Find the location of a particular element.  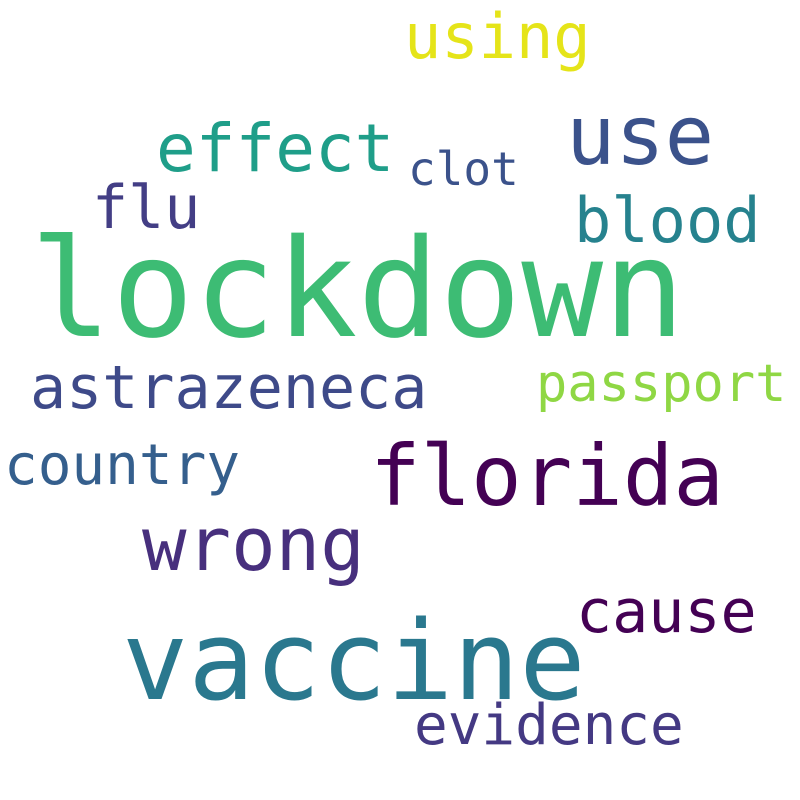

word-effect: effect is located at coordinates (275, 148).